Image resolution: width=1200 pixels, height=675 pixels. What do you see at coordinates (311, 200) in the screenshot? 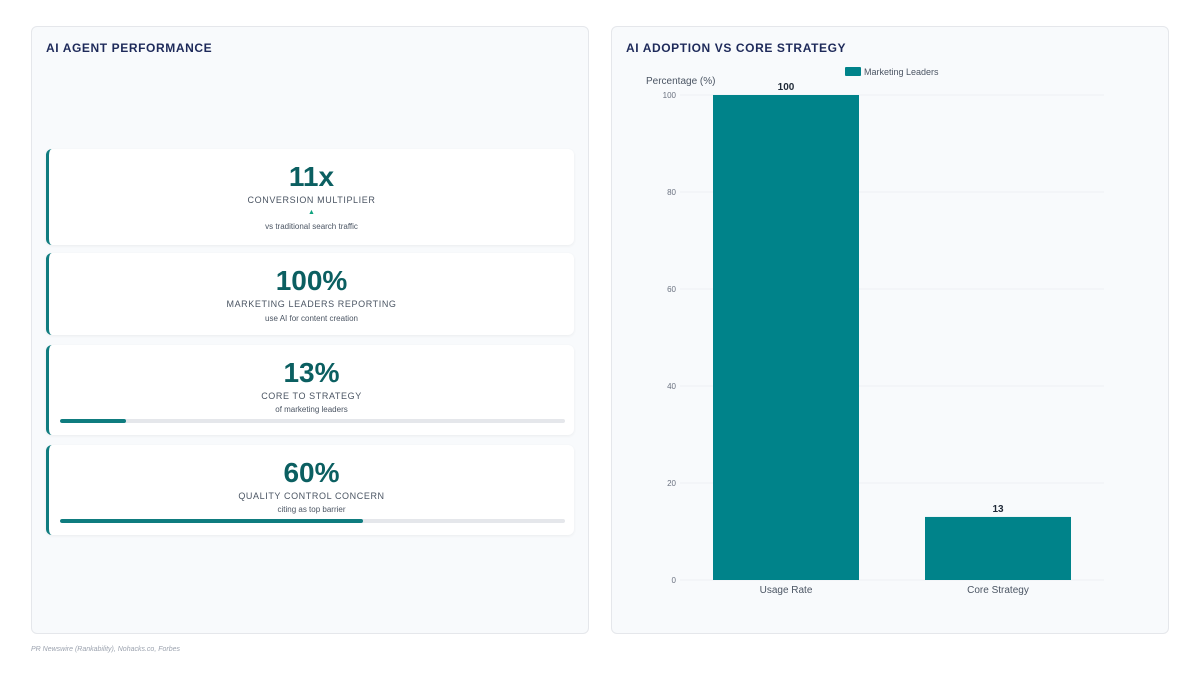
I see `kpi-label: CONVERSION MULTIPLIER` at bounding box center [311, 200].